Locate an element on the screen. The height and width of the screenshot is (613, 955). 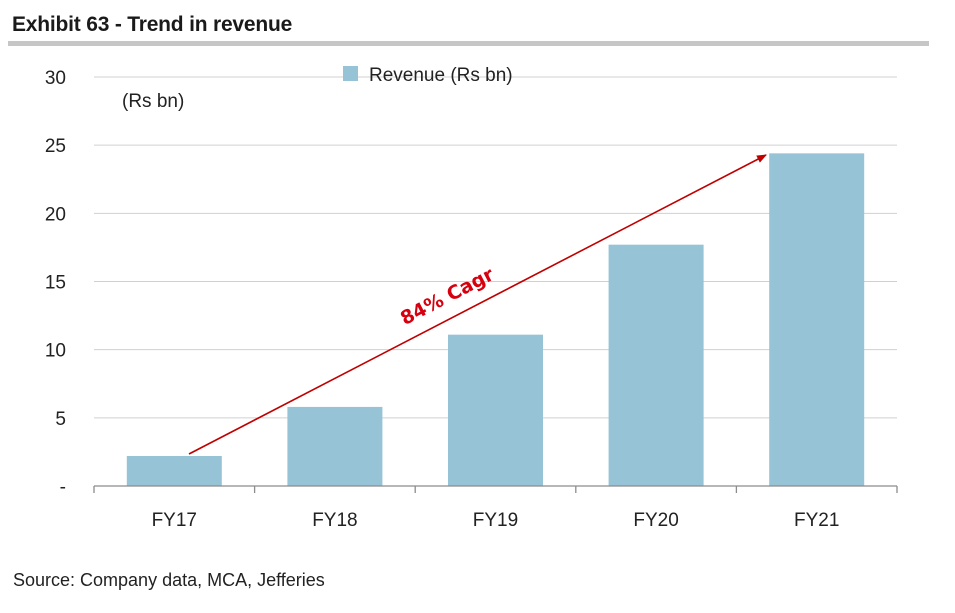
legend: Revenue (Rs bn) is located at coordinates (428, 75).